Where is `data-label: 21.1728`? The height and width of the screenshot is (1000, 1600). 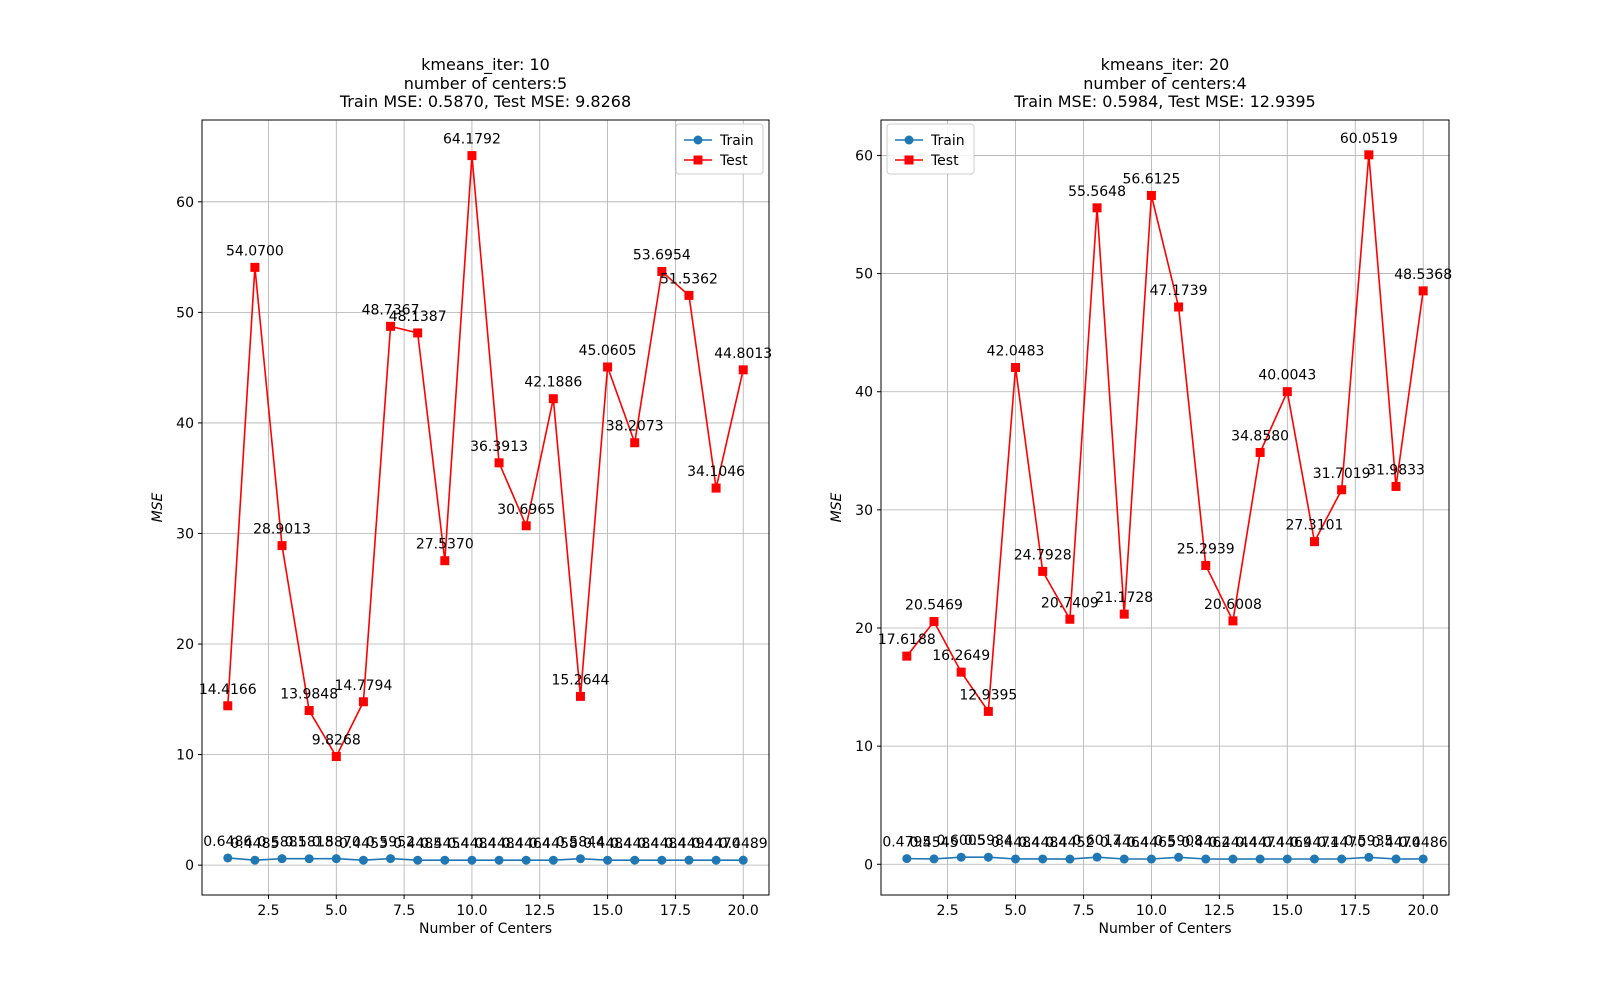
data-label: 21.1728 is located at coordinates (1124, 598).